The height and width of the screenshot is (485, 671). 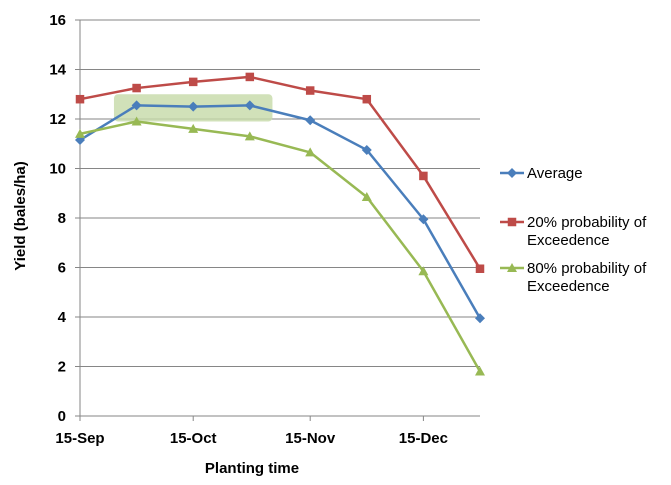 What do you see at coordinates (310, 438) in the screenshot?
I see `x-tick-label: 15-Nov` at bounding box center [310, 438].